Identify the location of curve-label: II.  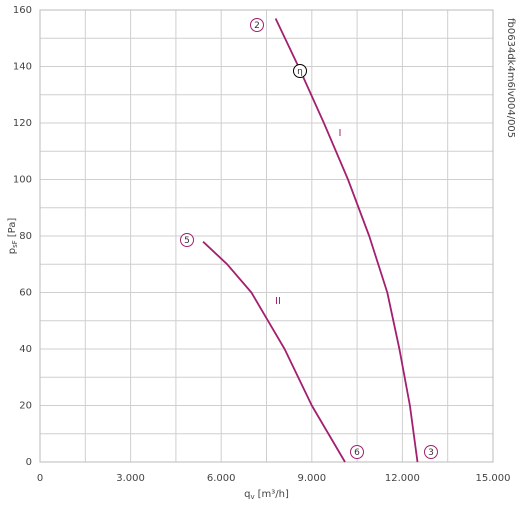
(278, 301).